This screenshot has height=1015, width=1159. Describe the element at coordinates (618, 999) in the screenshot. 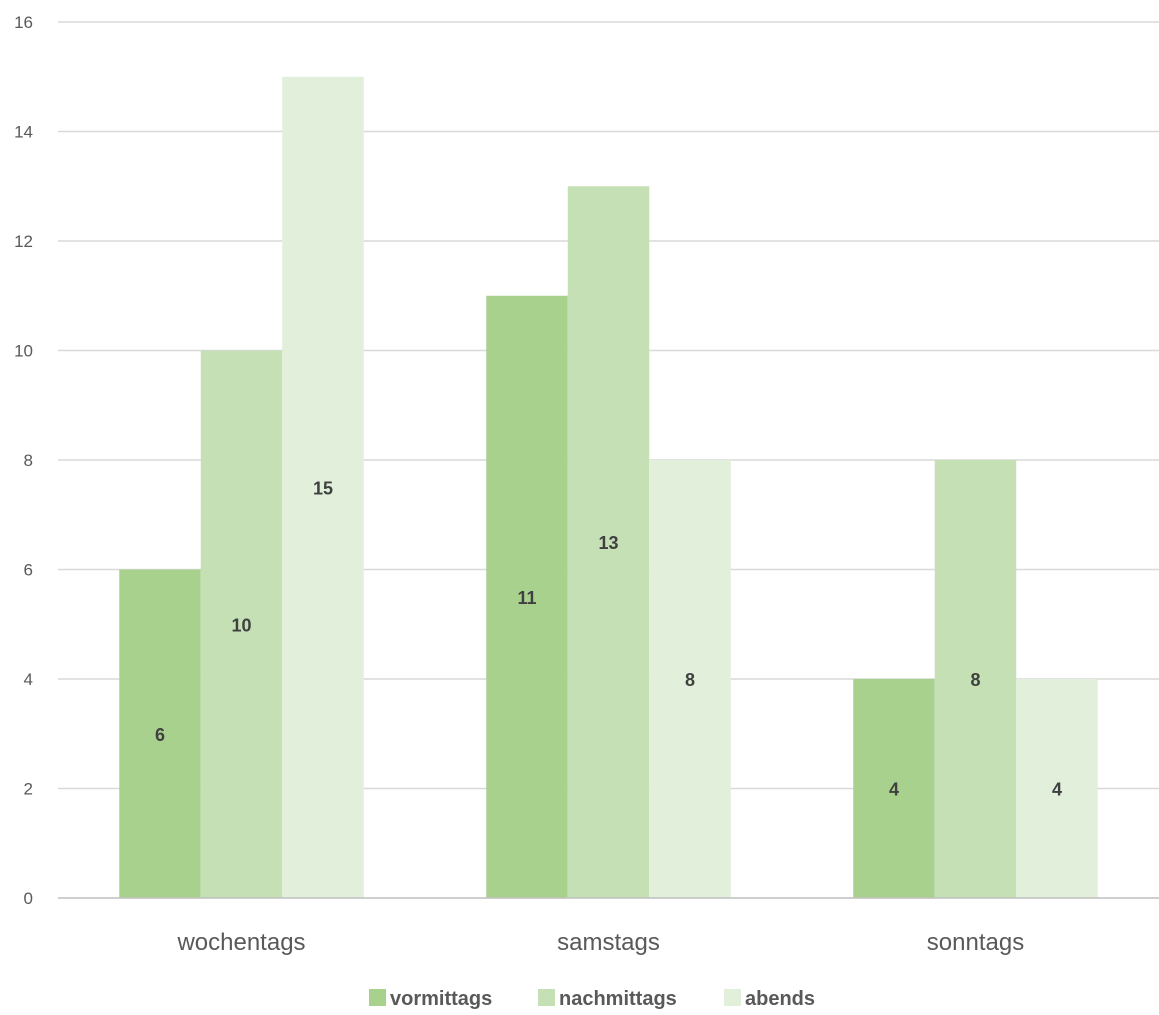

I see `legend-label: nachmittags` at that location.